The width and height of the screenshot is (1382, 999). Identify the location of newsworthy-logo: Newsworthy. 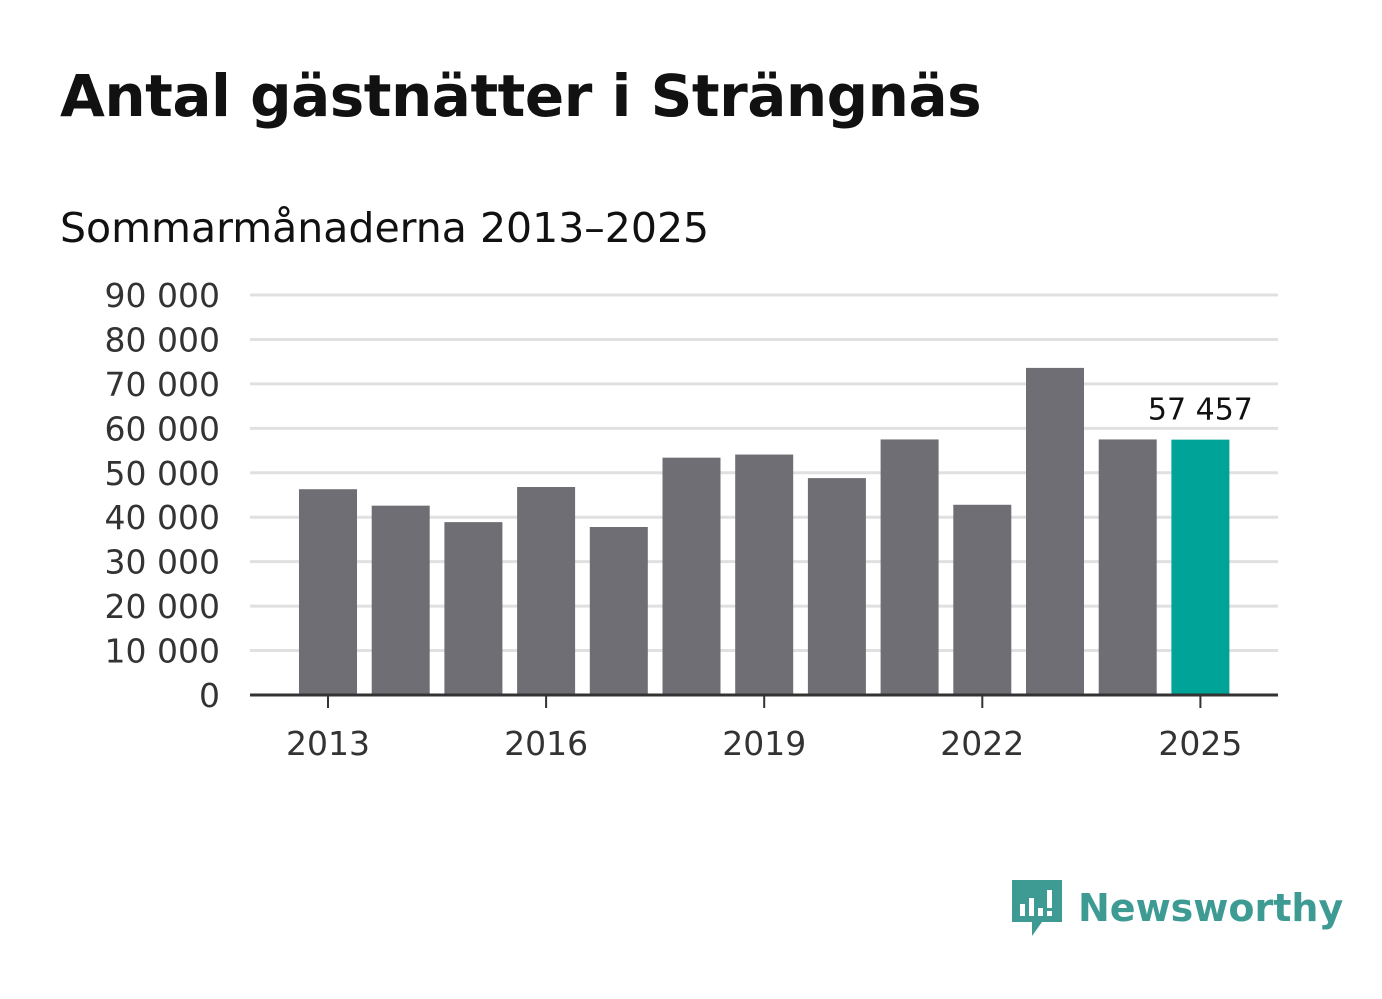
(1176, 908).